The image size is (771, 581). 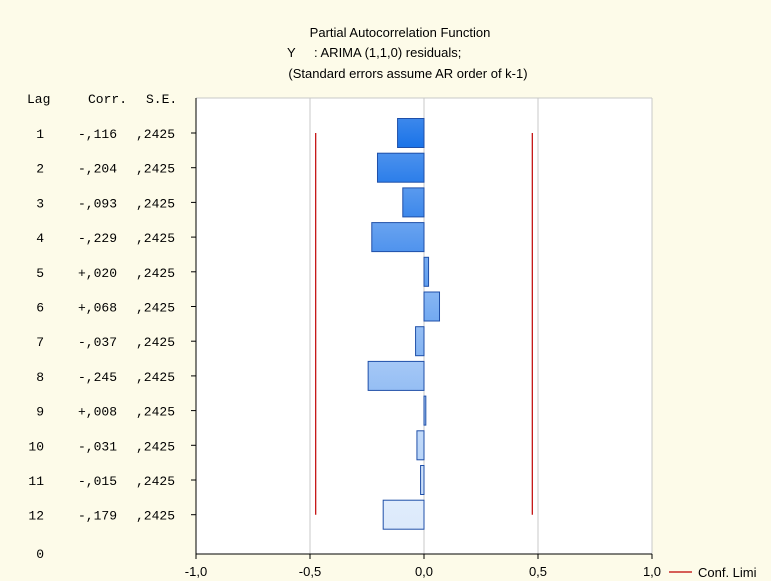 I want to click on col-header-corr: Corr., so click(x=107, y=99).